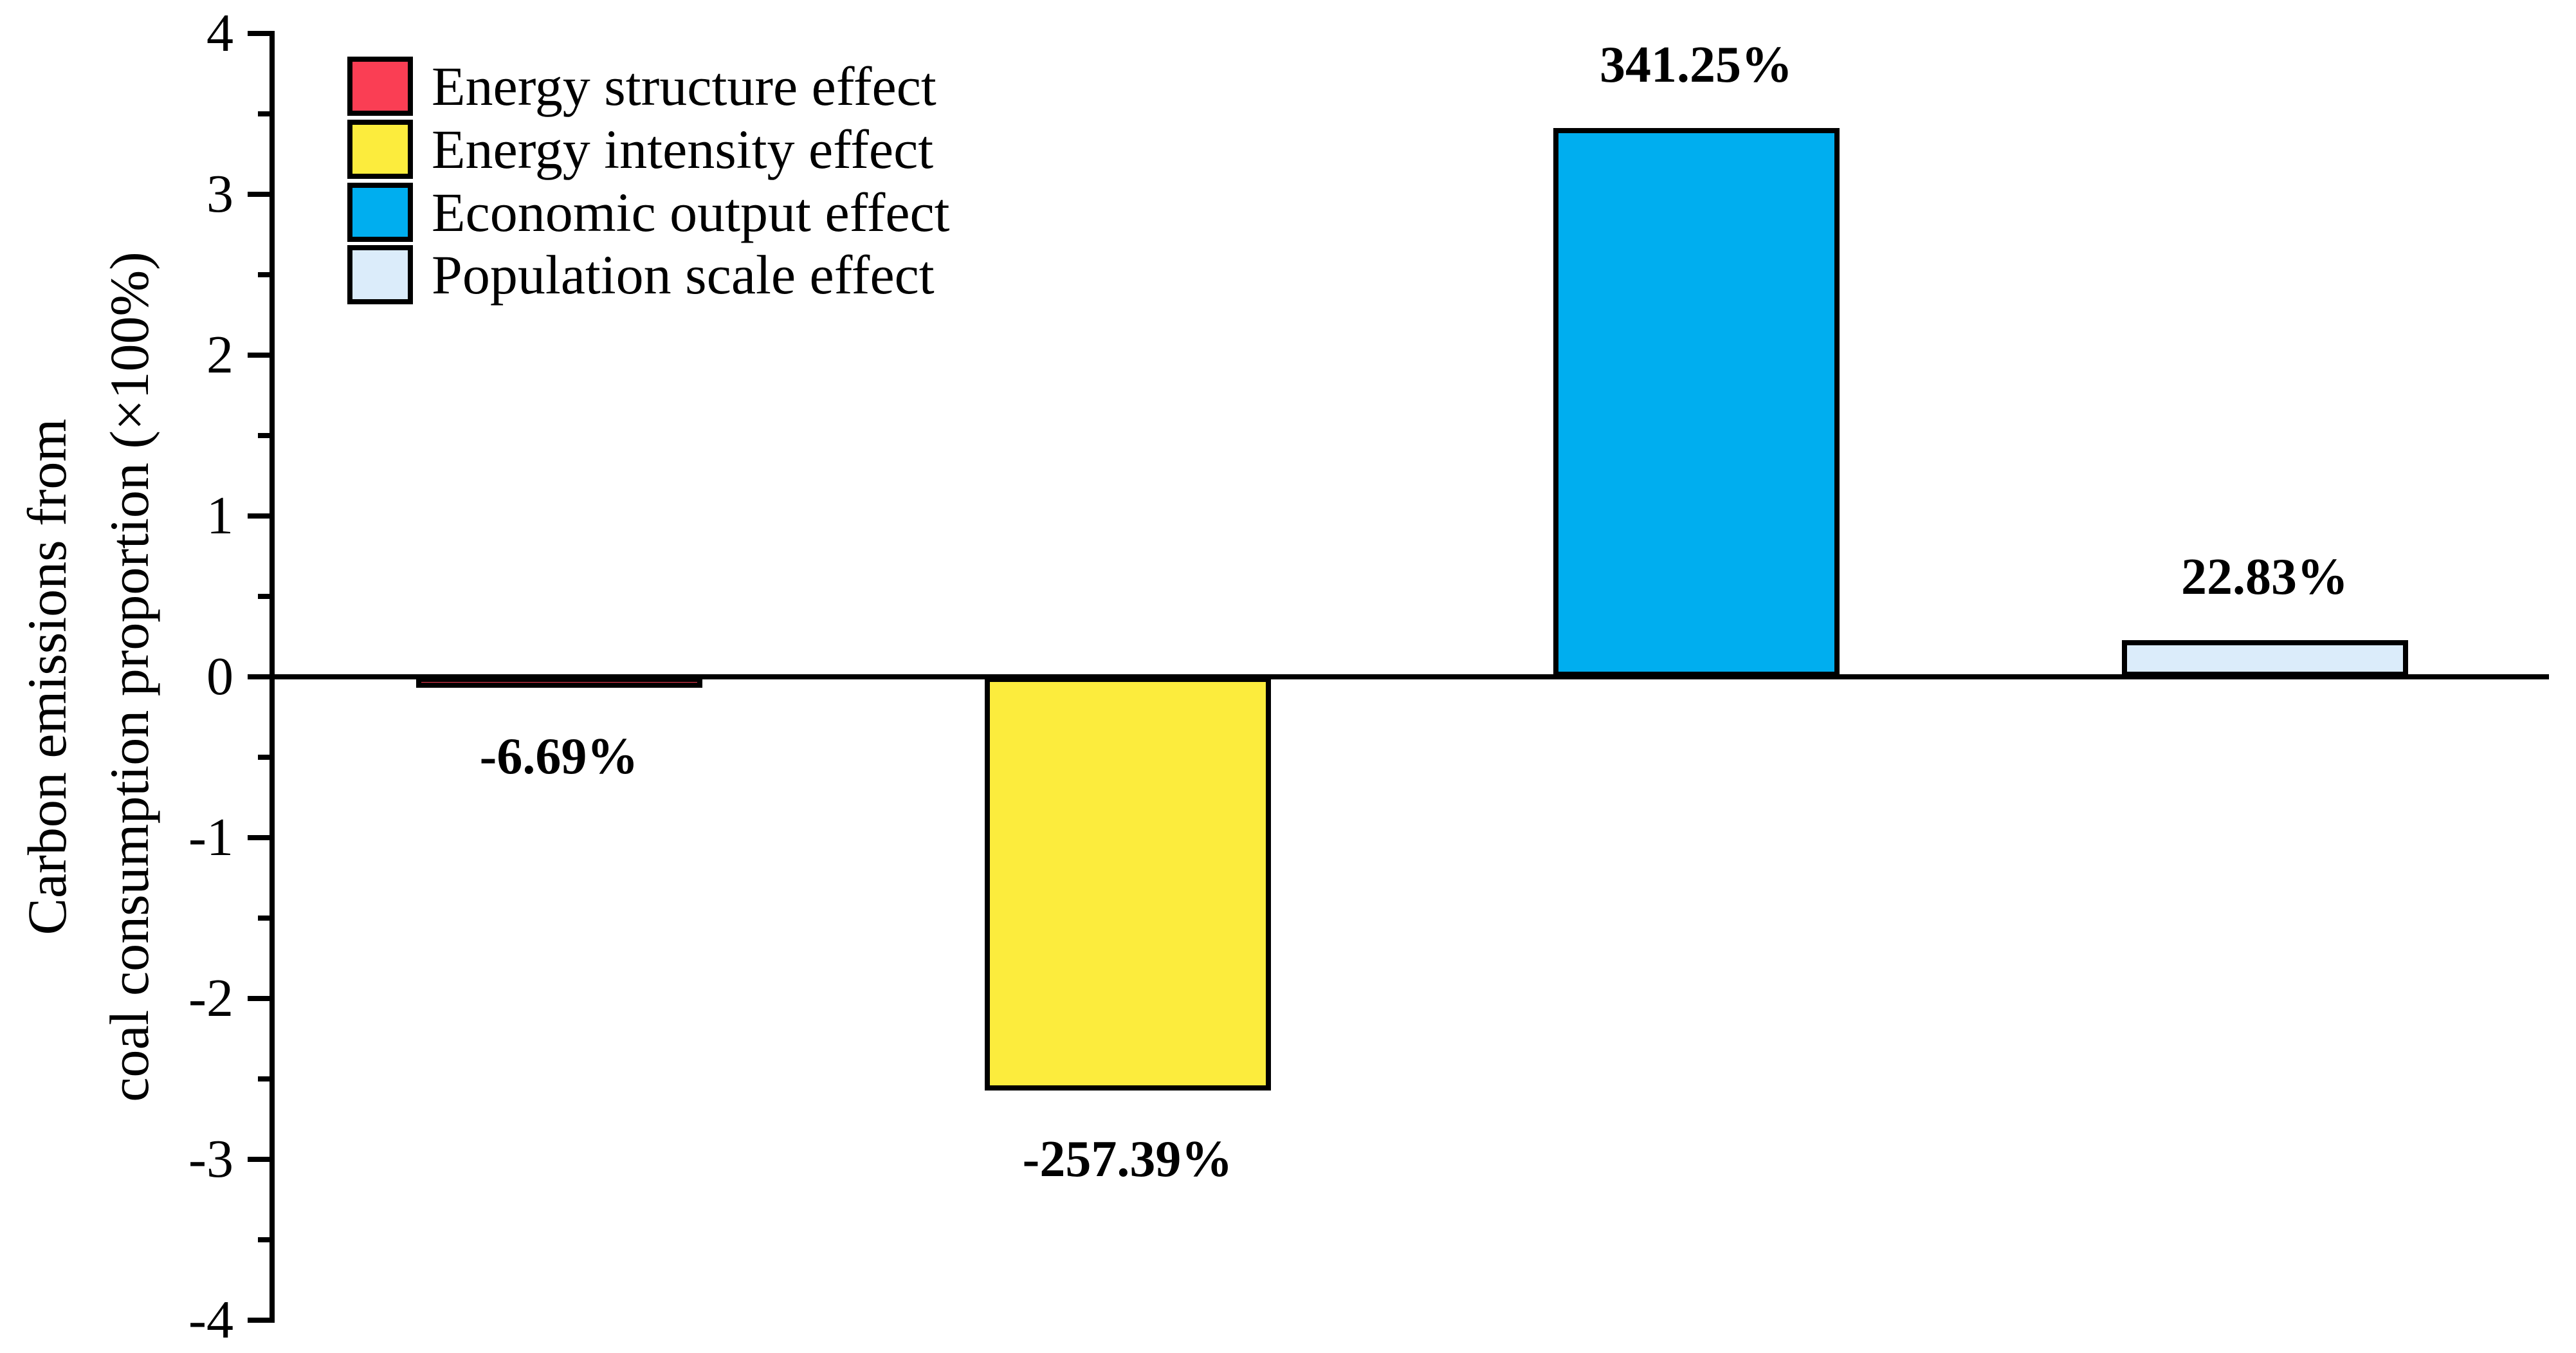 Image resolution: width=2576 pixels, height=1353 pixels. What do you see at coordinates (684, 86) in the screenshot?
I see `legend-label: Energy structure effect` at bounding box center [684, 86].